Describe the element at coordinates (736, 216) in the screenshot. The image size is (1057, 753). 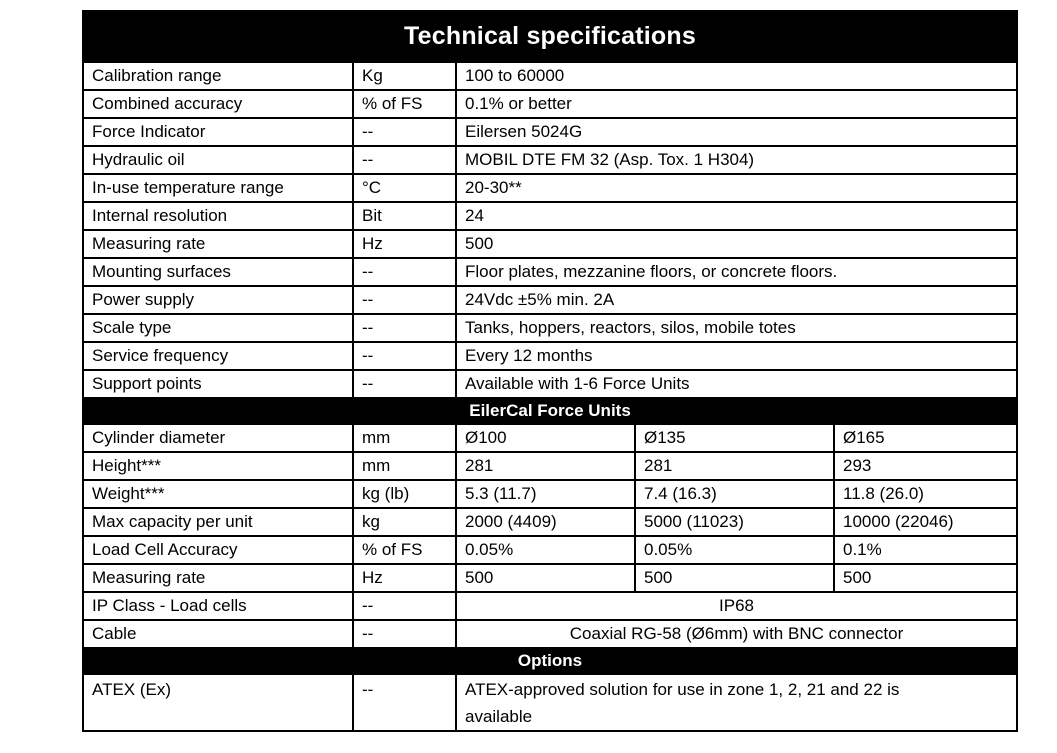
I see `spec-value: 24` at that location.